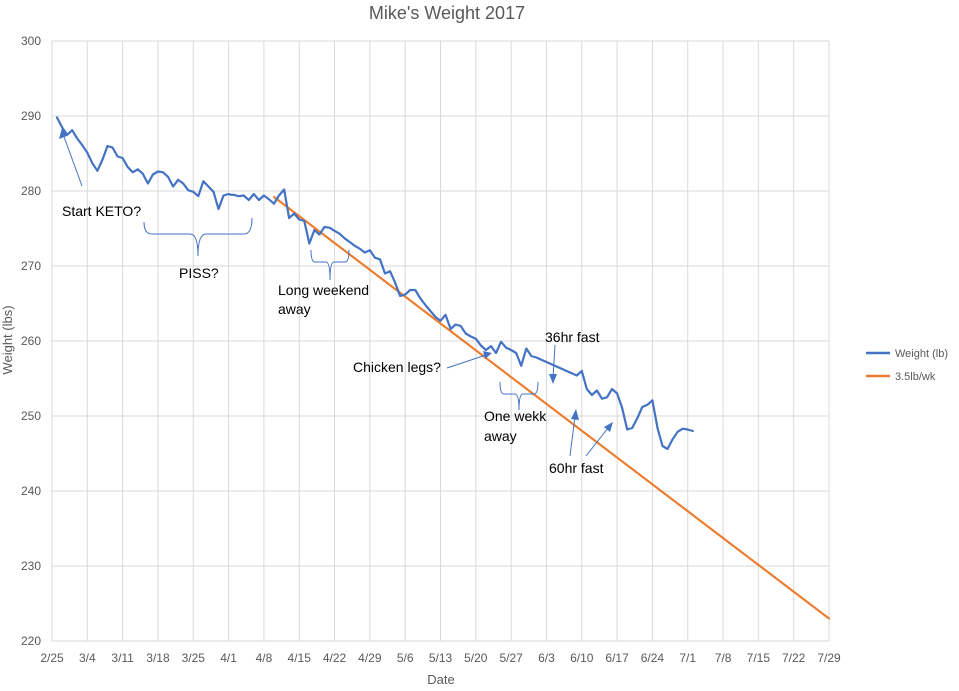  What do you see at coordinates (519, 396) in the screenshot?
I see `one-week-brace` at bounding box center [519, 396].